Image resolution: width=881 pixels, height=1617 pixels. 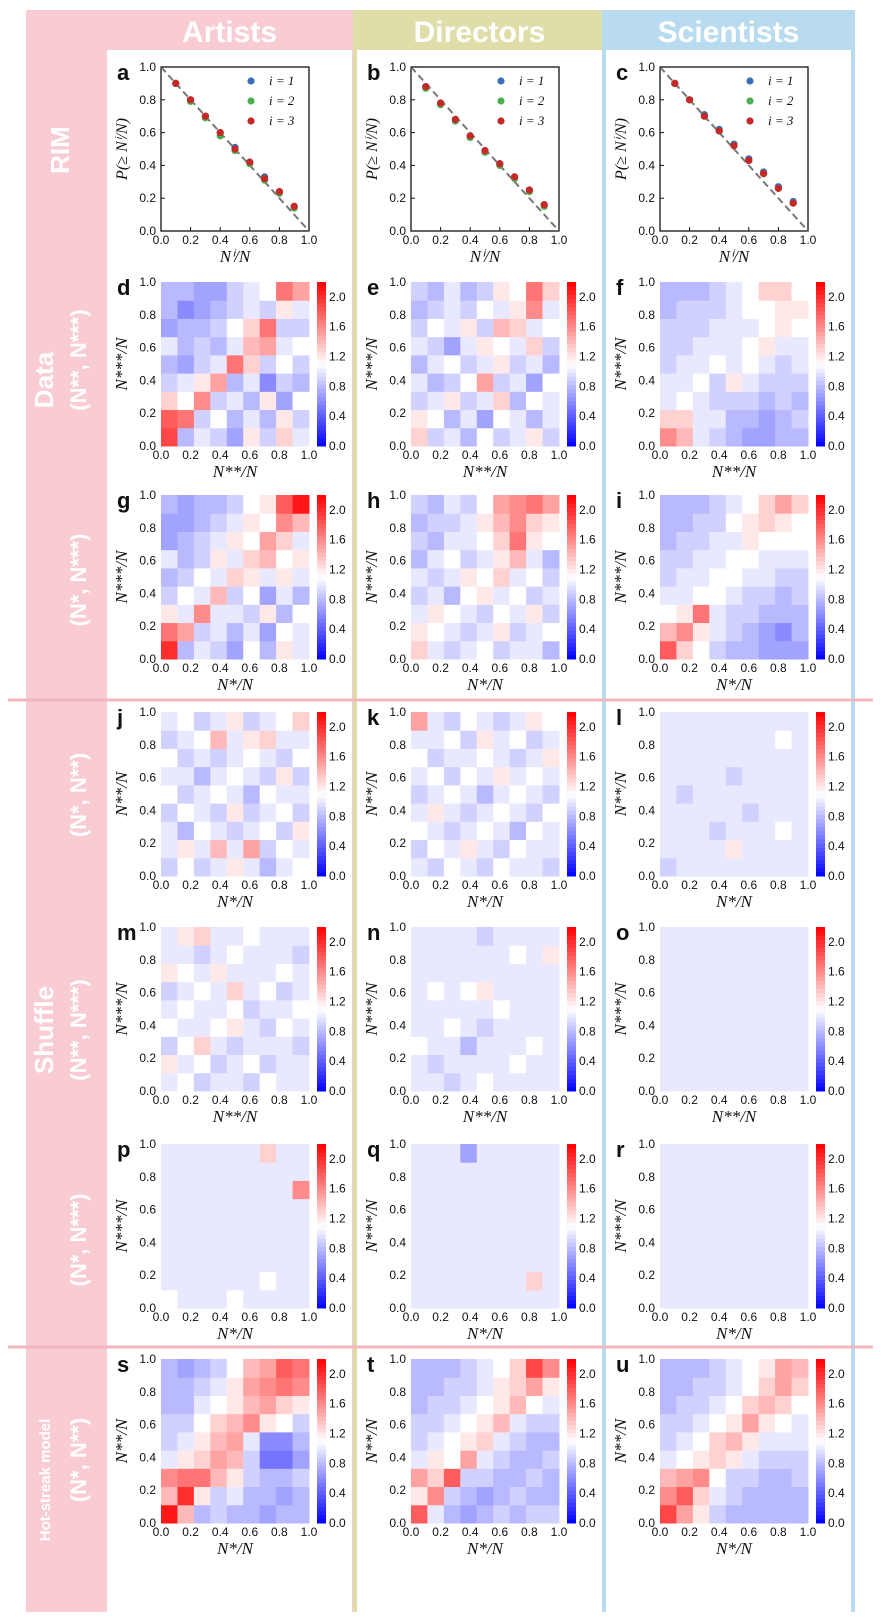 I want to click on colorbar-tick-label: 0.0, so click(x=587, y=1308).